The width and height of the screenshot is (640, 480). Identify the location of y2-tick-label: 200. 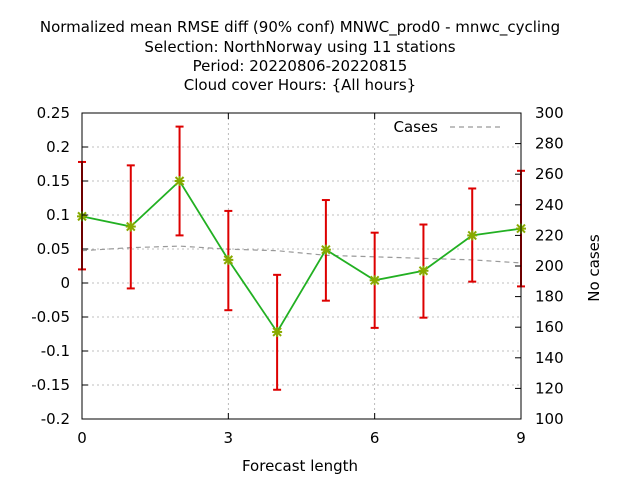
(549, 266).